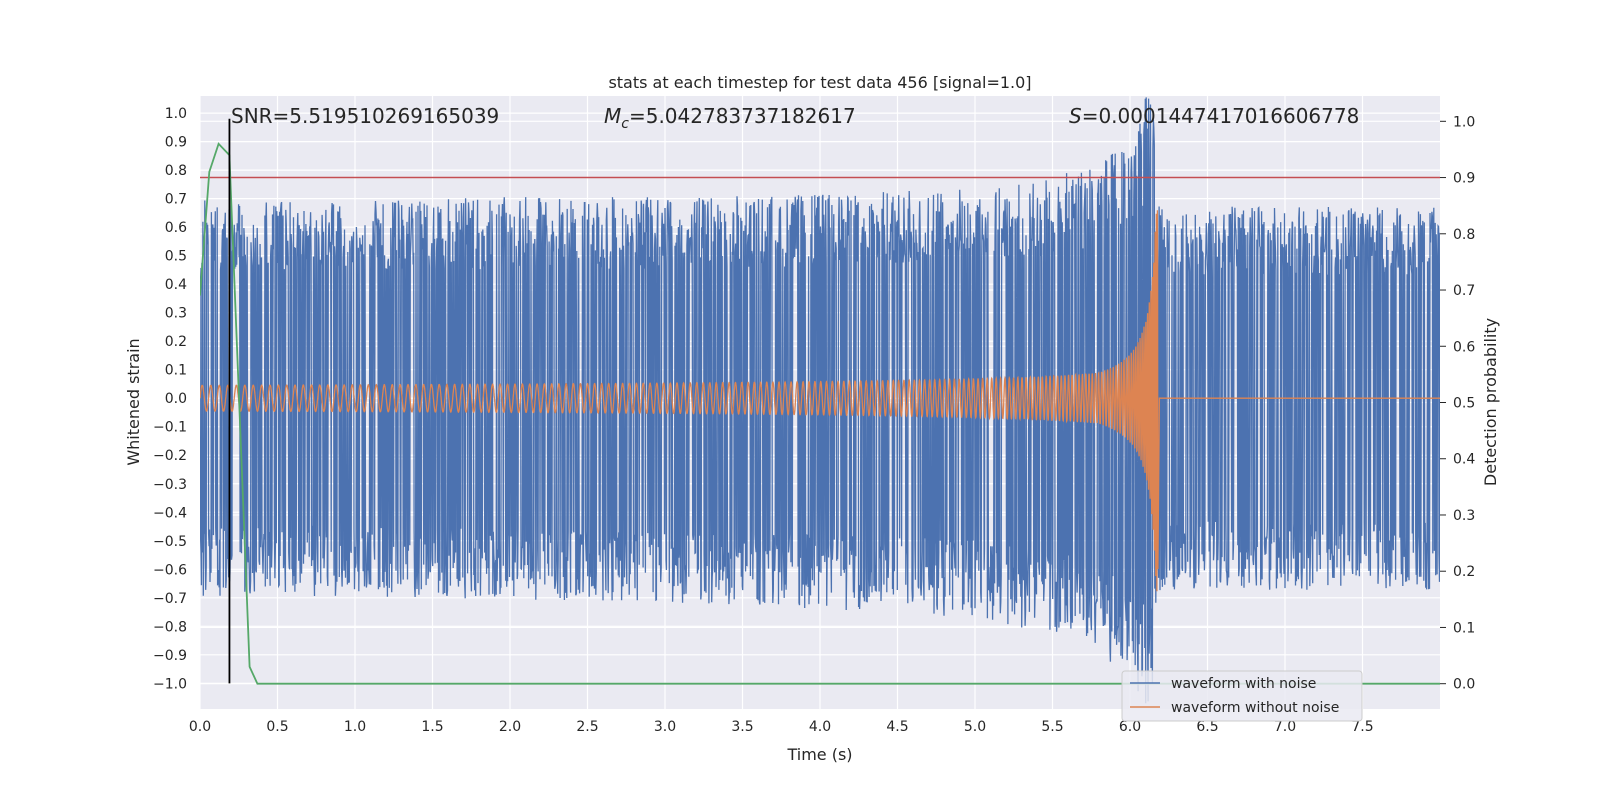  Describe the element at coordinates (612, 116) in the screenshot. I see `chirp-mass-symbol: M` at that location.